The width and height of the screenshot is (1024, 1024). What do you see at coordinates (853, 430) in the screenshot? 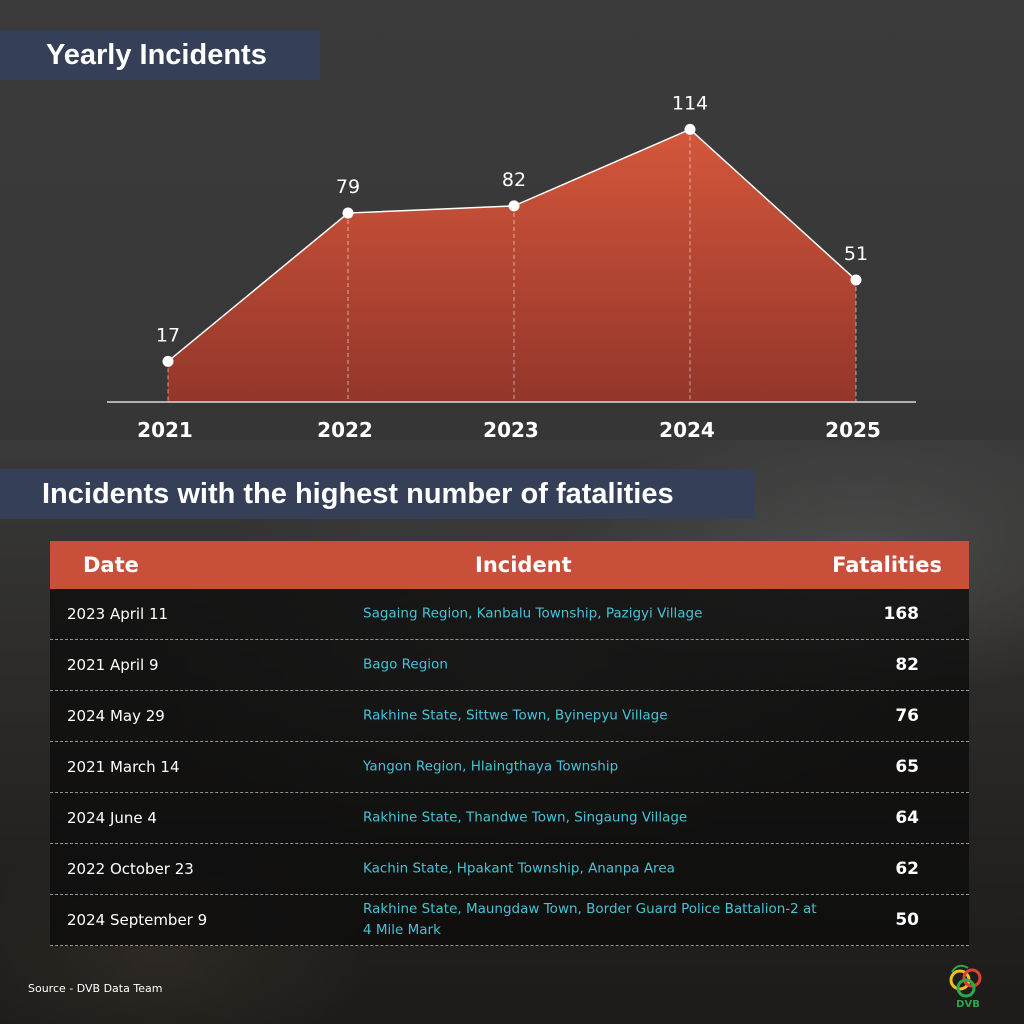
I see `x-tick-2025: 2025` at bounding box center [853, 430].